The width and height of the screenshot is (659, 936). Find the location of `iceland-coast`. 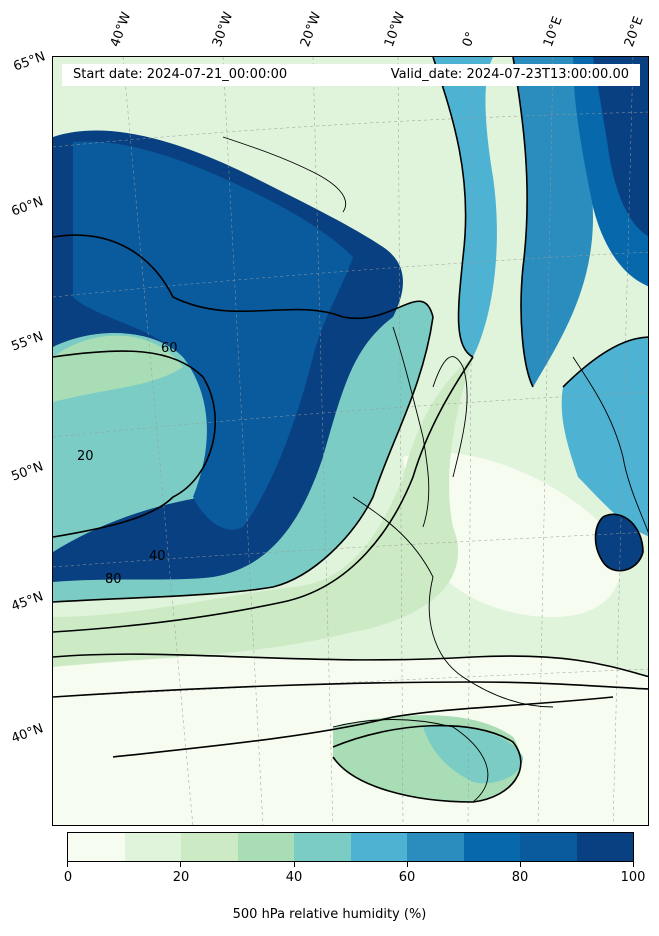

iceland-coast is located at coordinates (284, 174).